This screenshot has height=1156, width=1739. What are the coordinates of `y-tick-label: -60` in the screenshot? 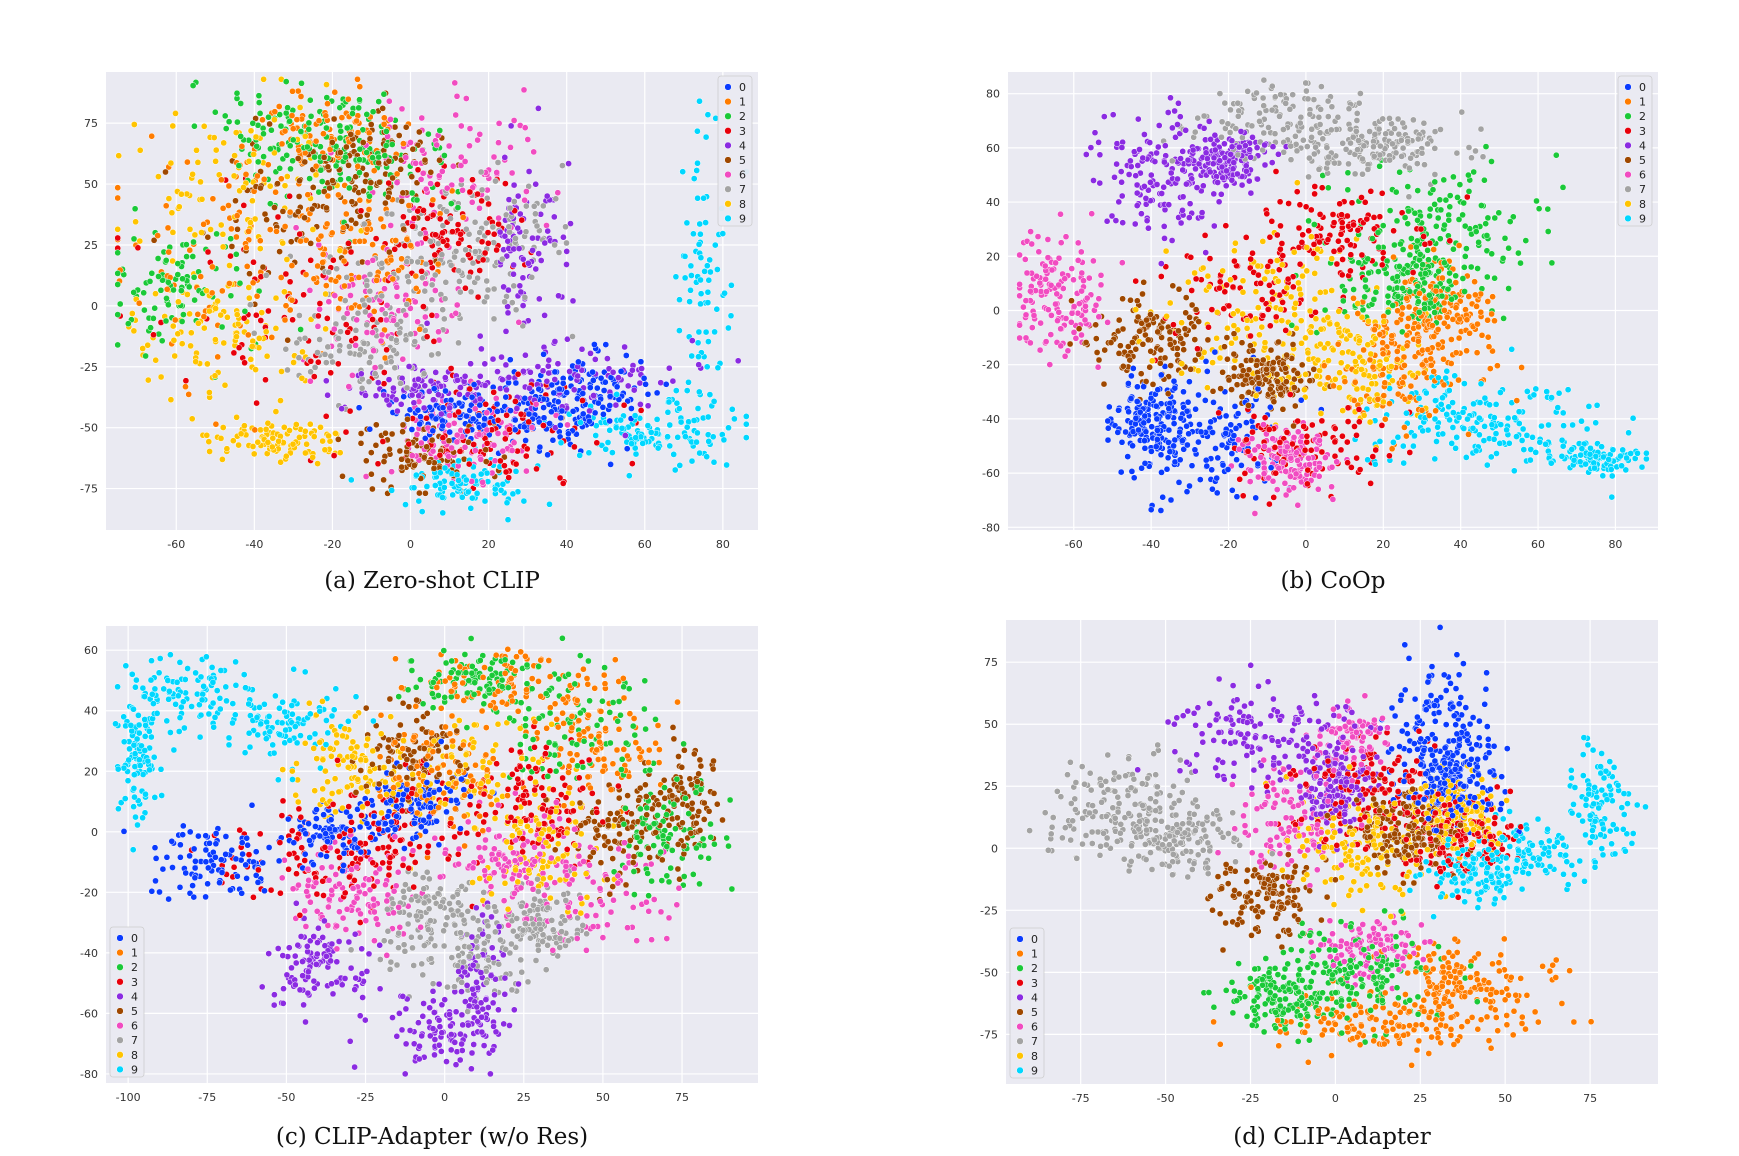 It's located at (991, 473).